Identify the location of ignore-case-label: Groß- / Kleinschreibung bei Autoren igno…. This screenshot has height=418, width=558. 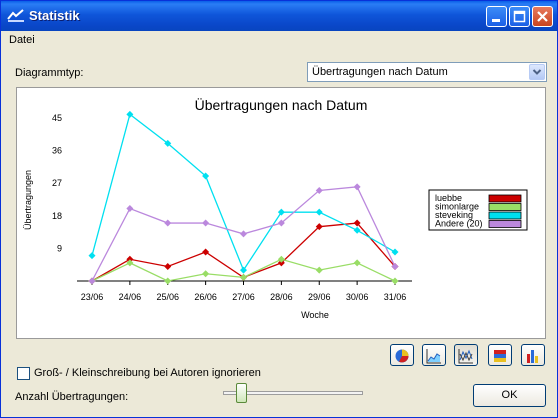
(147, 373).